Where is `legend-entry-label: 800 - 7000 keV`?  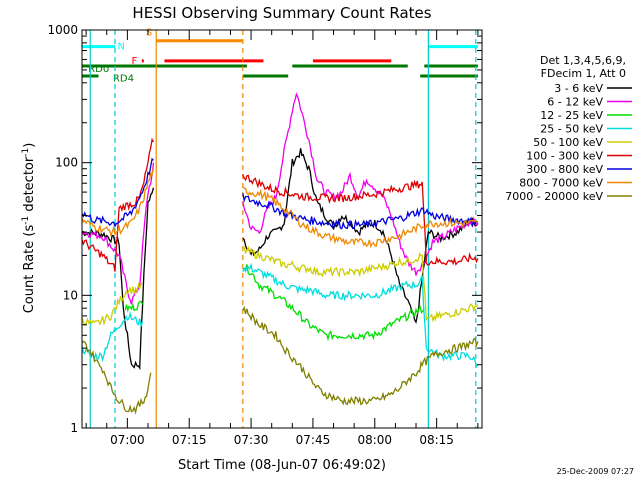 legend-entry-label: 800 - 7000 keV is located at coordinates (561, 183).